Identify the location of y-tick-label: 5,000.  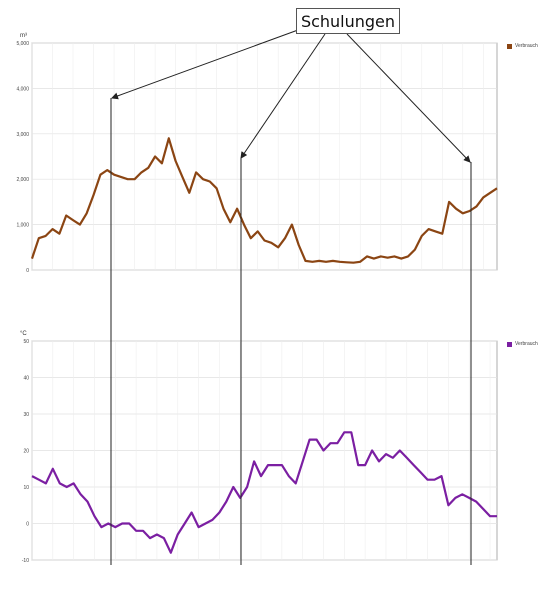
(22, 44).